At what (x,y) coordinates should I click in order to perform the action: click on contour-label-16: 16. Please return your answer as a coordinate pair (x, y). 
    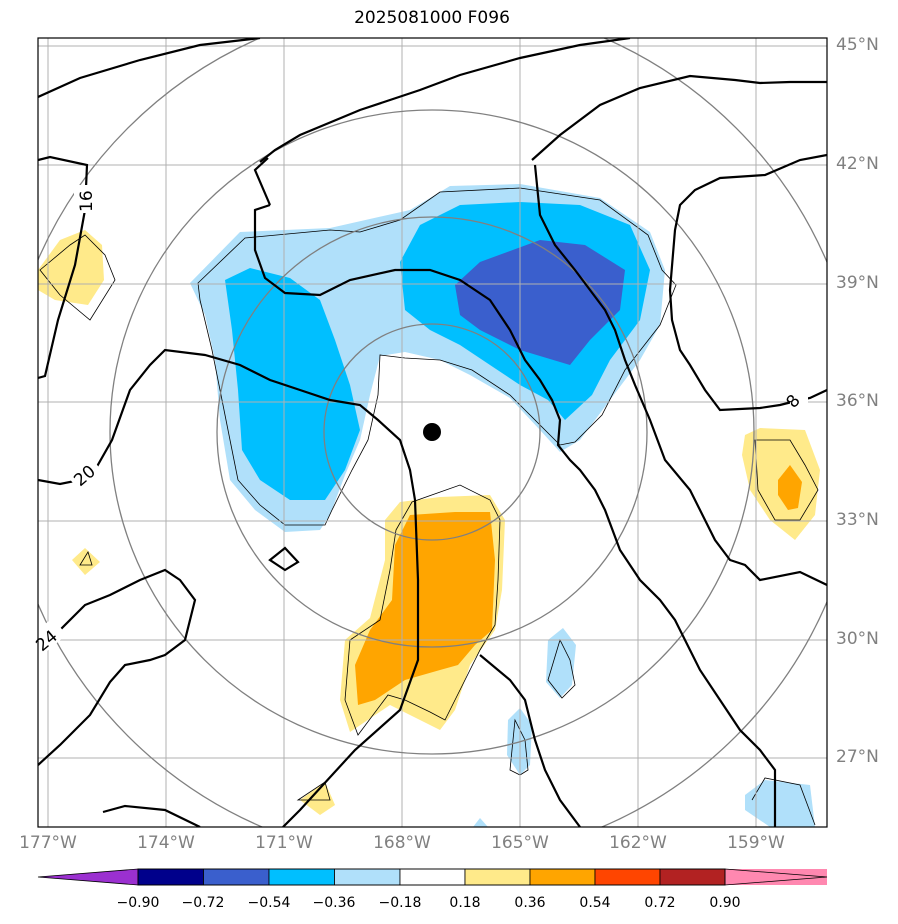
    Looking at the image, I should click on (87, 201).